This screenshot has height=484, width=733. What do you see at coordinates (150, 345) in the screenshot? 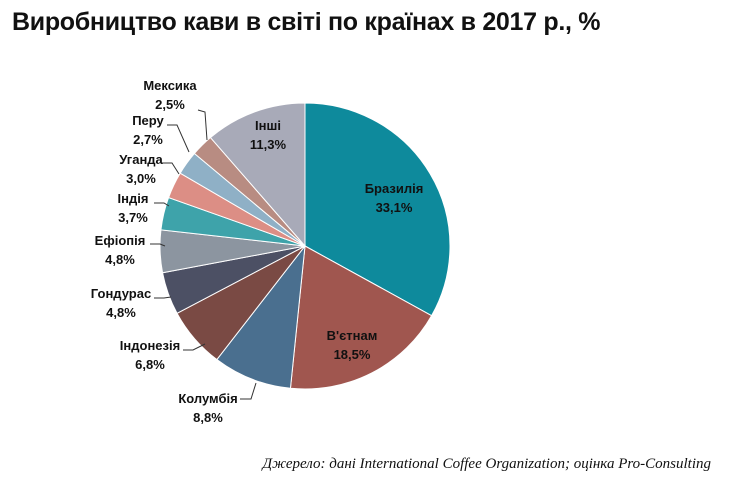
I see `slice-label: Індонезія` at bounding box center [150, 345].